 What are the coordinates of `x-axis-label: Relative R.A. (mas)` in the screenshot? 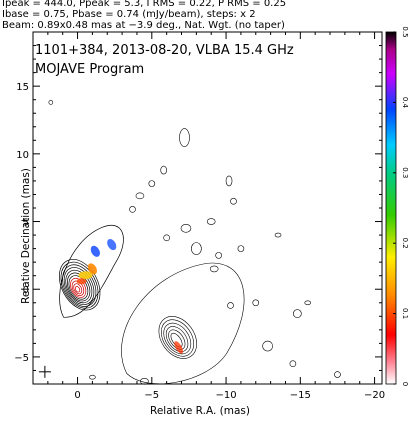 It's located at (200, 411).